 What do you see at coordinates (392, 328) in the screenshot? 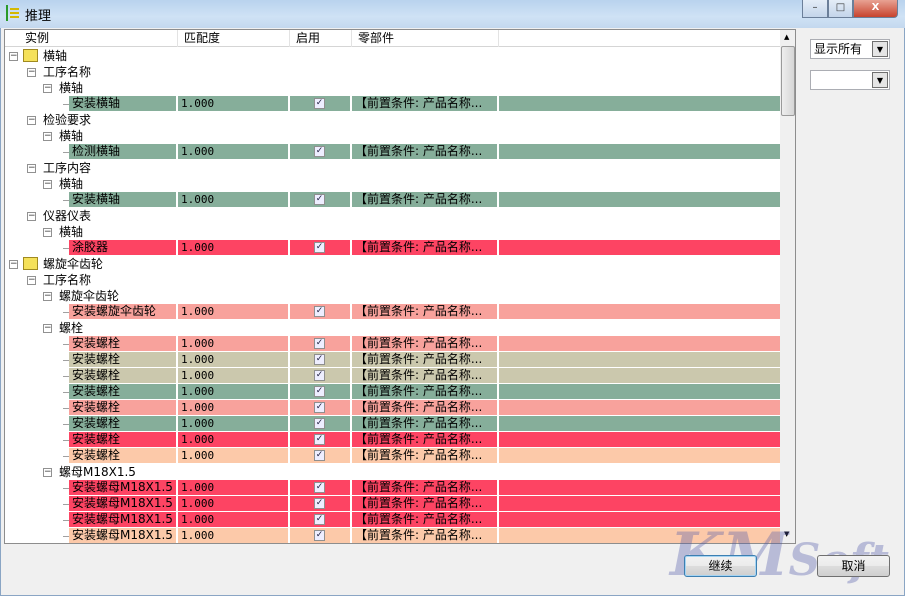
I see `tree-node: − 螺栓` at bounding box center [392, 328].